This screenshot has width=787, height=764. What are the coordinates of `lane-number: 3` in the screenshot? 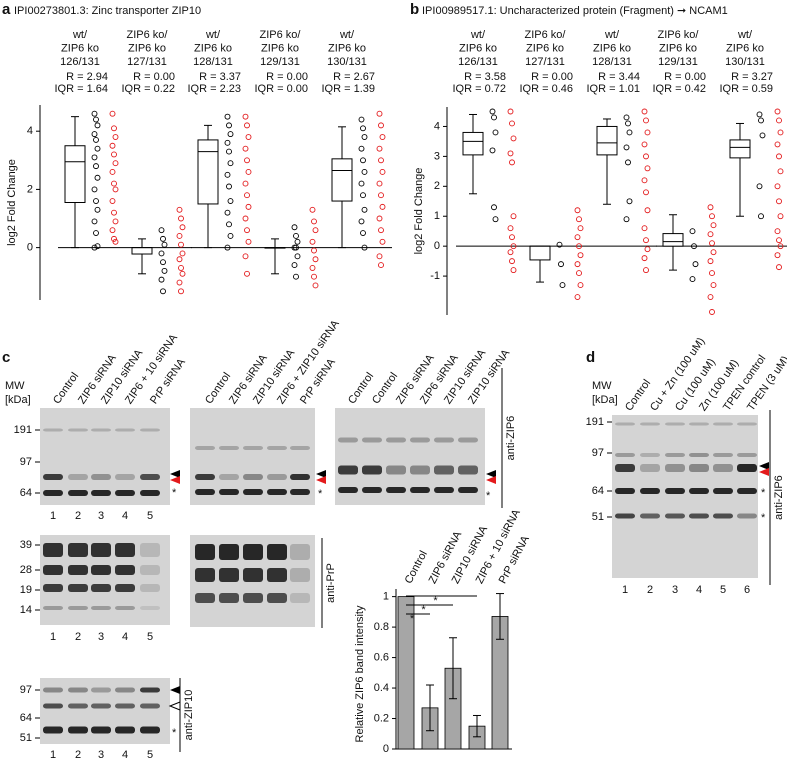 It's located at (101, 516).